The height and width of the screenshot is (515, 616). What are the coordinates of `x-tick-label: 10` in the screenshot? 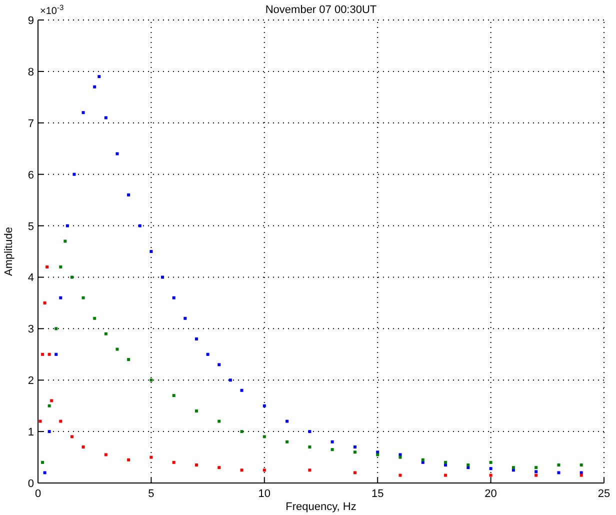 It's located at (264, 494).